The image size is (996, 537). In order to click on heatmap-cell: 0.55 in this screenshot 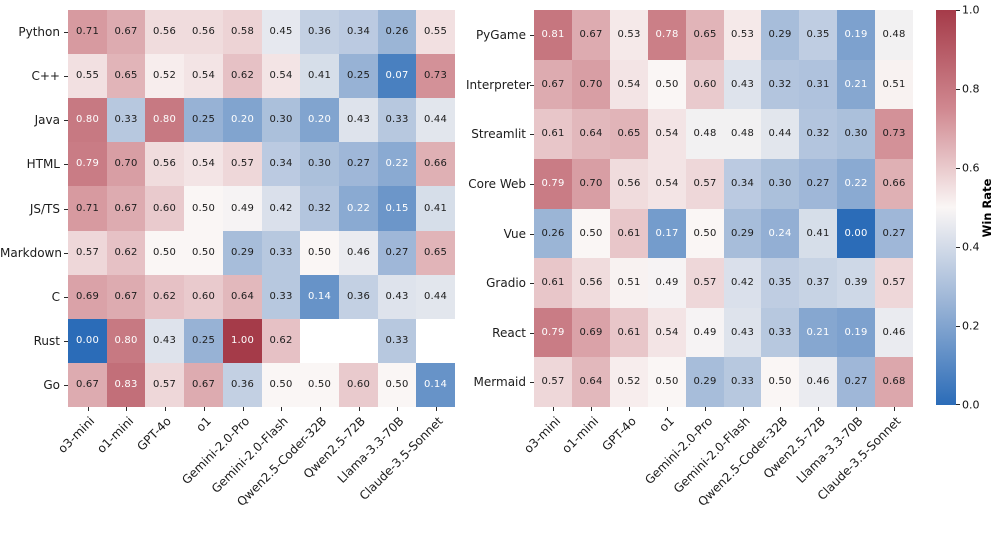, I will do `click(435, 32)`.